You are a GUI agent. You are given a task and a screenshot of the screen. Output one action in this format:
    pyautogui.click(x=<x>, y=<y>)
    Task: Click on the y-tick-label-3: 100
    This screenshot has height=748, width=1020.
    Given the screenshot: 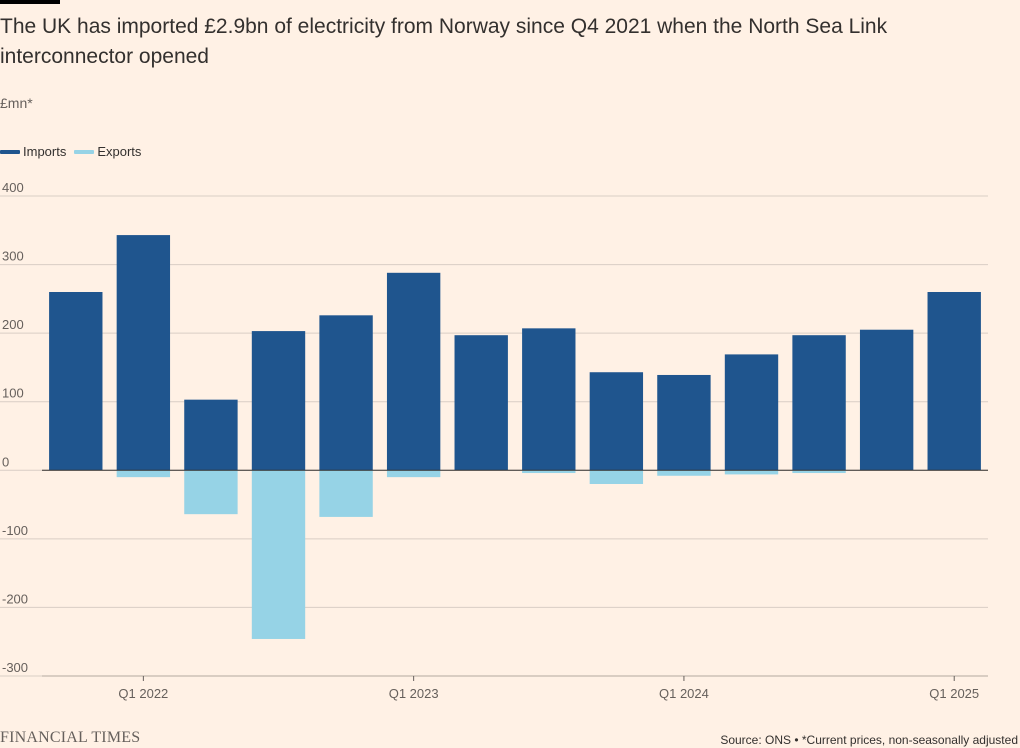 What is the action you would take?
    pyautogui.click(x=13, y=393)
    